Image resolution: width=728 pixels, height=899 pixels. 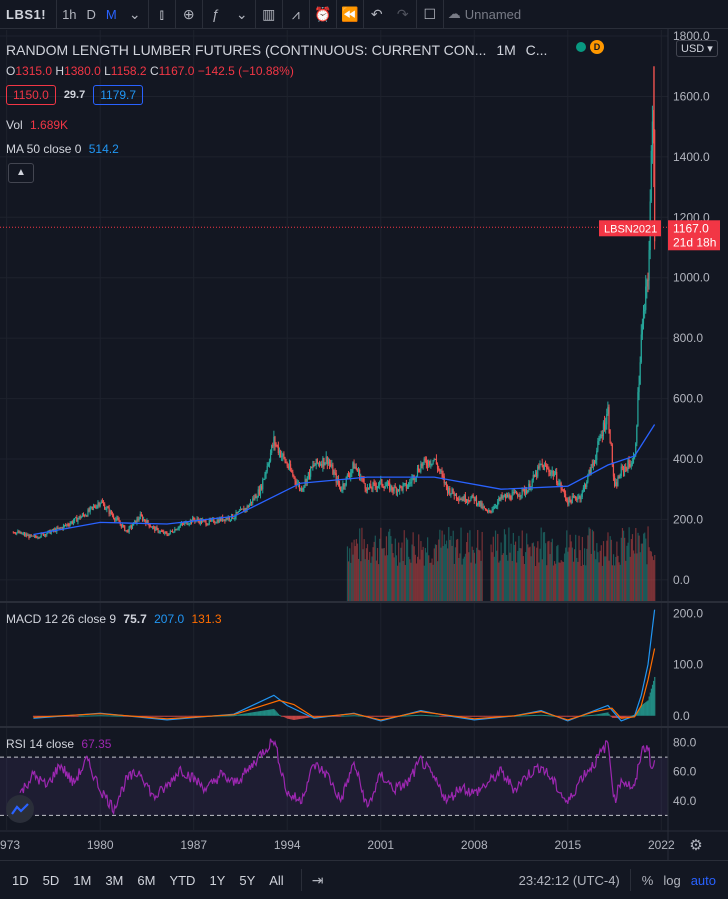 I want to click on auto-scale-toggle: auto, so click(x=703, y=880).